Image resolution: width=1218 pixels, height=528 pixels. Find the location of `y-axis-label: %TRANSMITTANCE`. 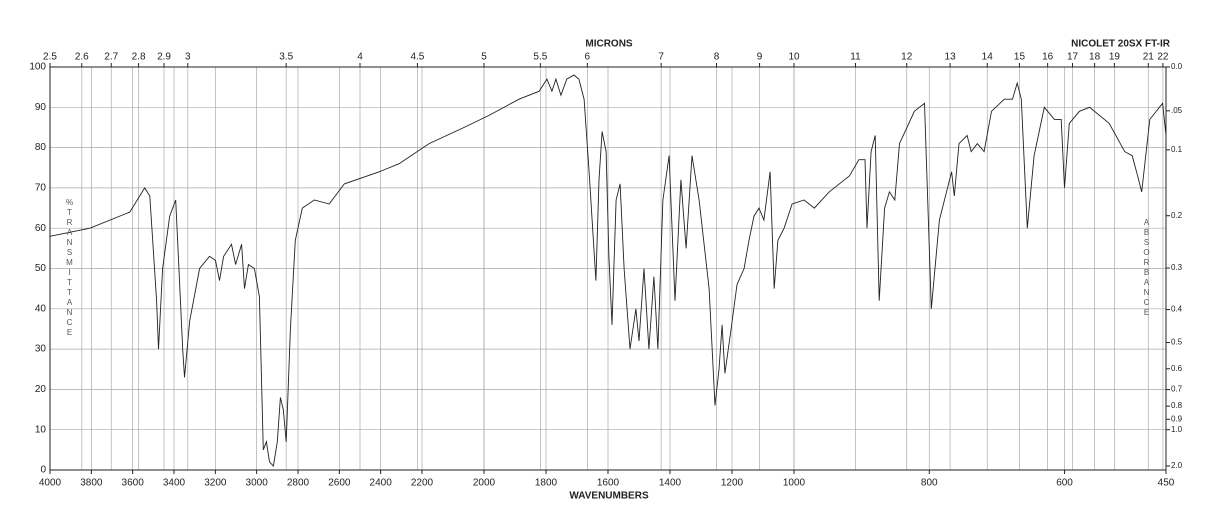

y-axis-label: %TRANSMITTANCE is located at coordinates (69, 268).